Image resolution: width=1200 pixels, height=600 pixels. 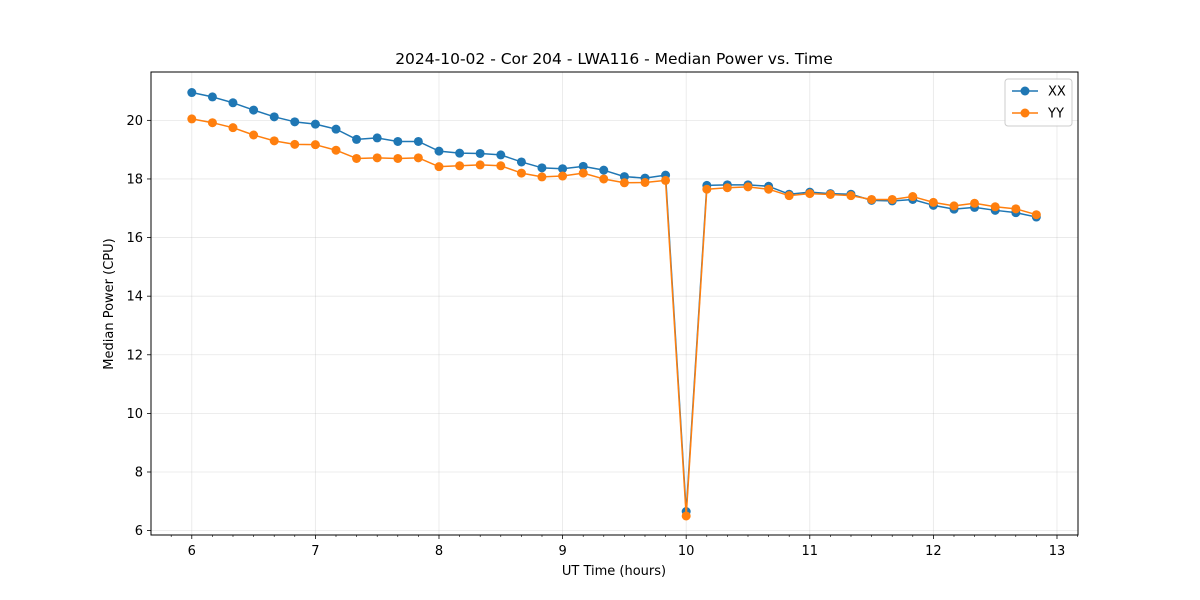 I want to click on x-tick-label: 8, so click(x=439, y=551).